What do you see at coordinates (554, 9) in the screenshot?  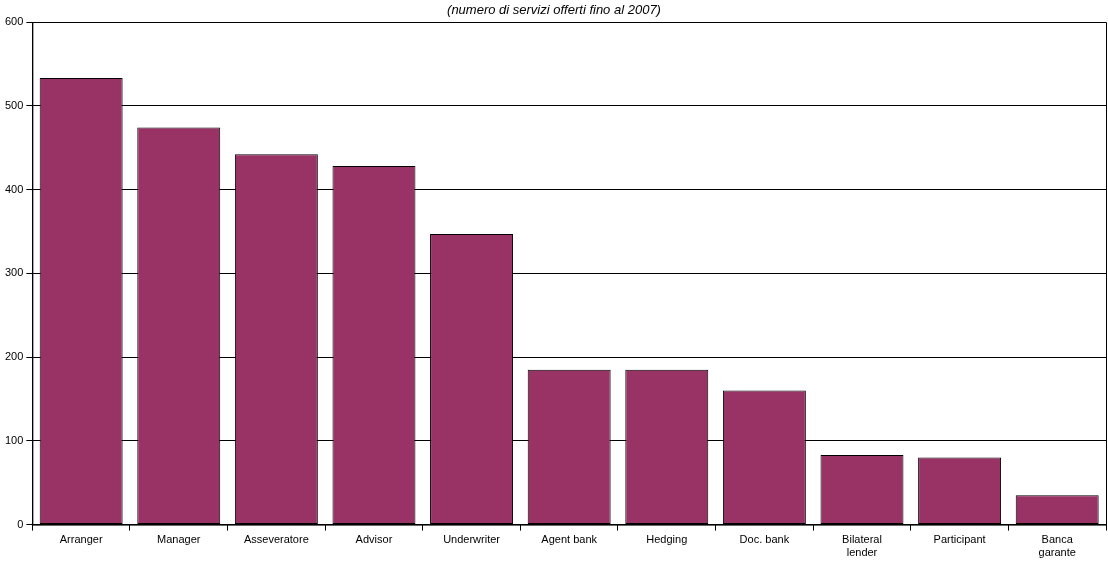 I see `chart-title: (numero di servizi offerti fino al 2007)` at bounding box center [554, 9].